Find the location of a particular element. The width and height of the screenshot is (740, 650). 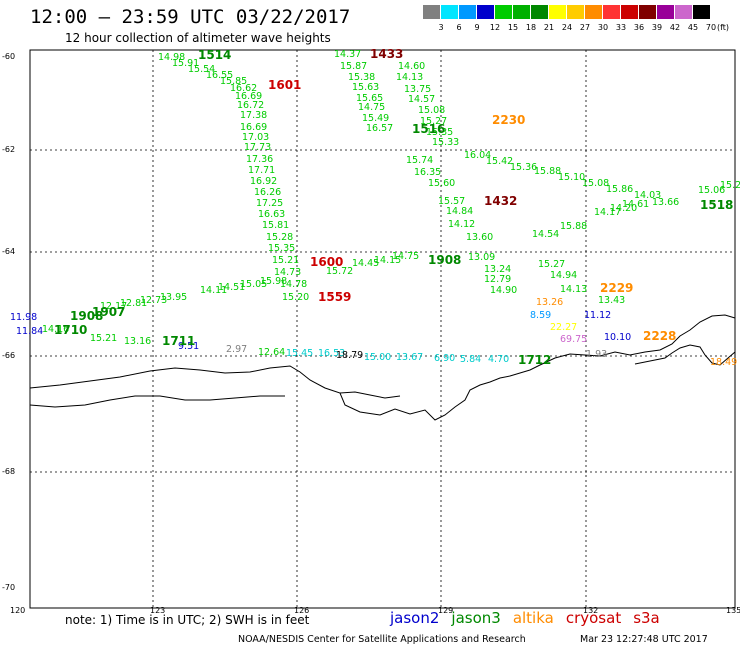

wave-height-value: 15.57 is located at coordinates (451, 201).